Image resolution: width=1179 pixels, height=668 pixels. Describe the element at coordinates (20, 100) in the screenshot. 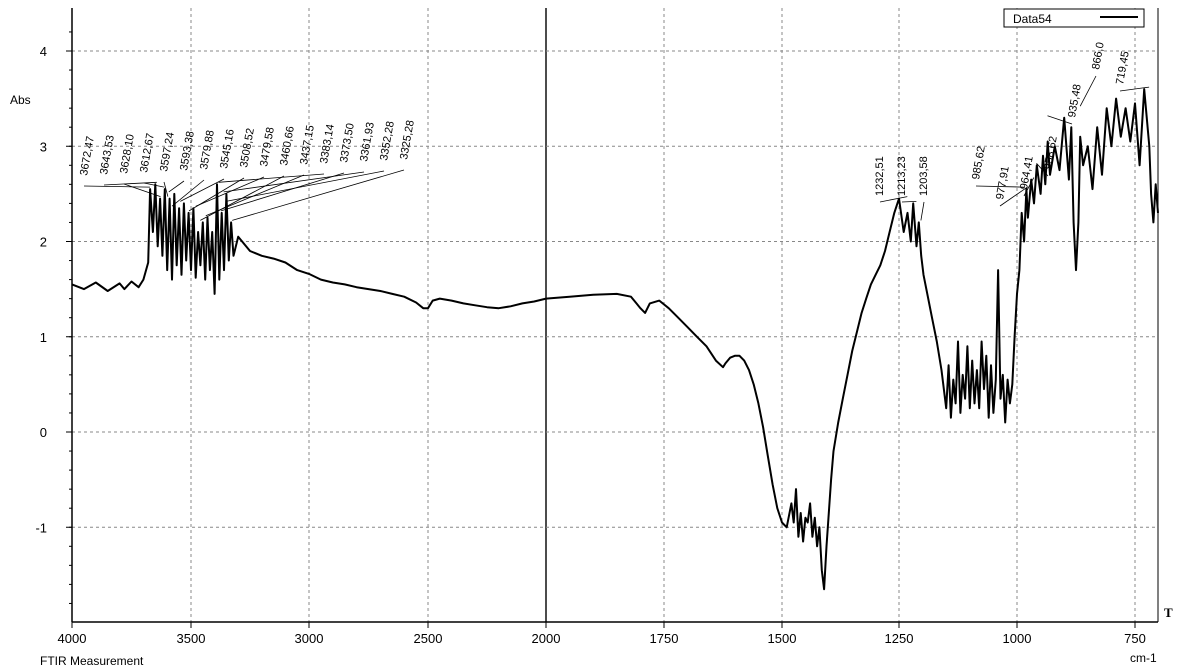

I see `y-axis-label: Abs` at that location.